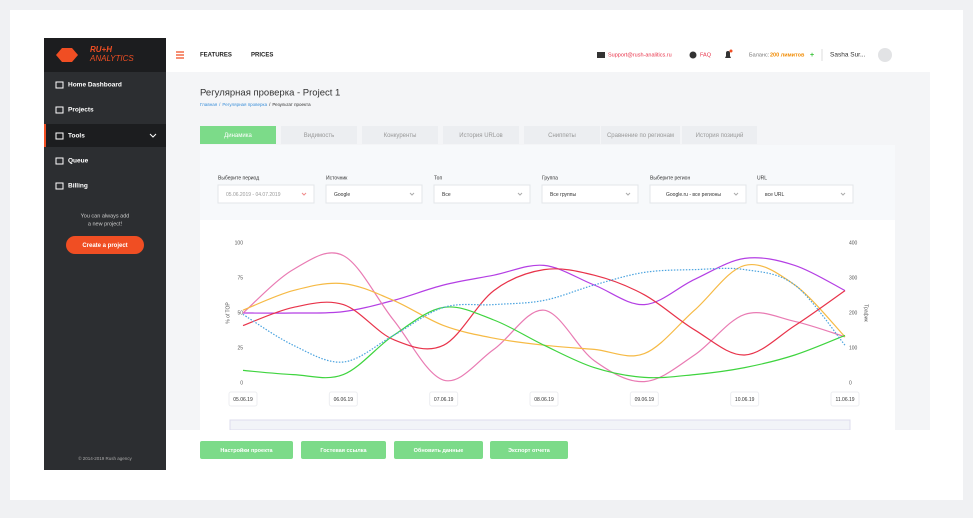 This screenshot has height=518, width=973. What do you see at coordinates (853, 348) in the screenshot?
I see `y2-tick-label: 100` at bounding box center [853, 348].